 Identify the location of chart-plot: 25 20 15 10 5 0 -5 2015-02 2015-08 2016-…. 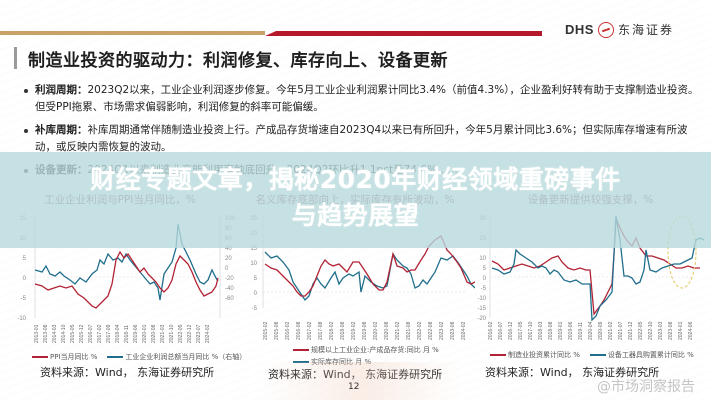
(362, 278).